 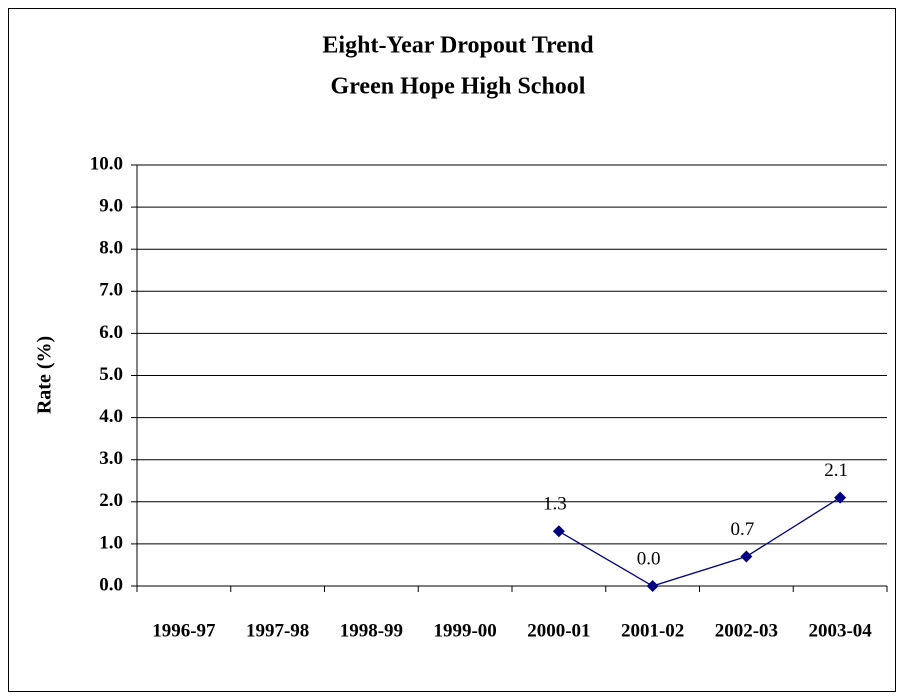 I want to click on y-tick-label: 2.0, so click(x=111, y=500).